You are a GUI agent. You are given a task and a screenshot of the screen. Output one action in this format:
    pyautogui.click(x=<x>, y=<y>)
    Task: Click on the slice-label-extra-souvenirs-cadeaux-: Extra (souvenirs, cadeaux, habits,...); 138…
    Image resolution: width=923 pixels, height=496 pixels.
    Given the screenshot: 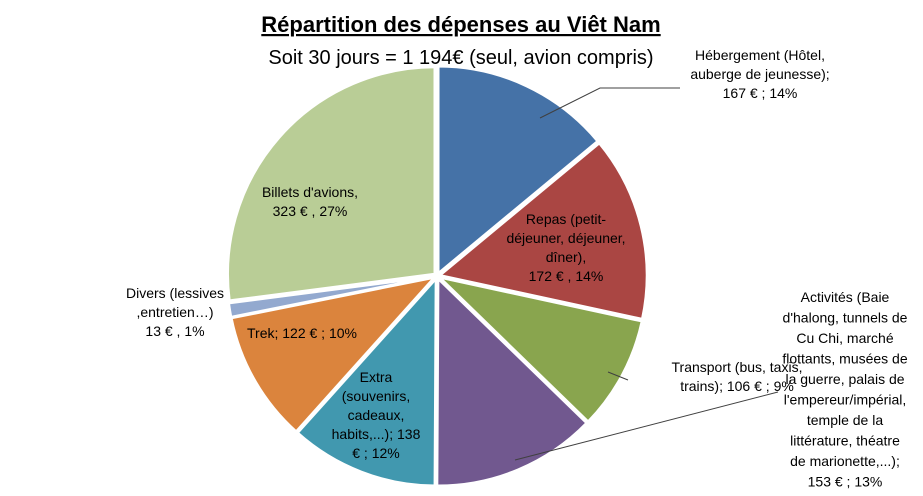 What is the action you would take?
    pyautogui.click(x=376, y=415)
    